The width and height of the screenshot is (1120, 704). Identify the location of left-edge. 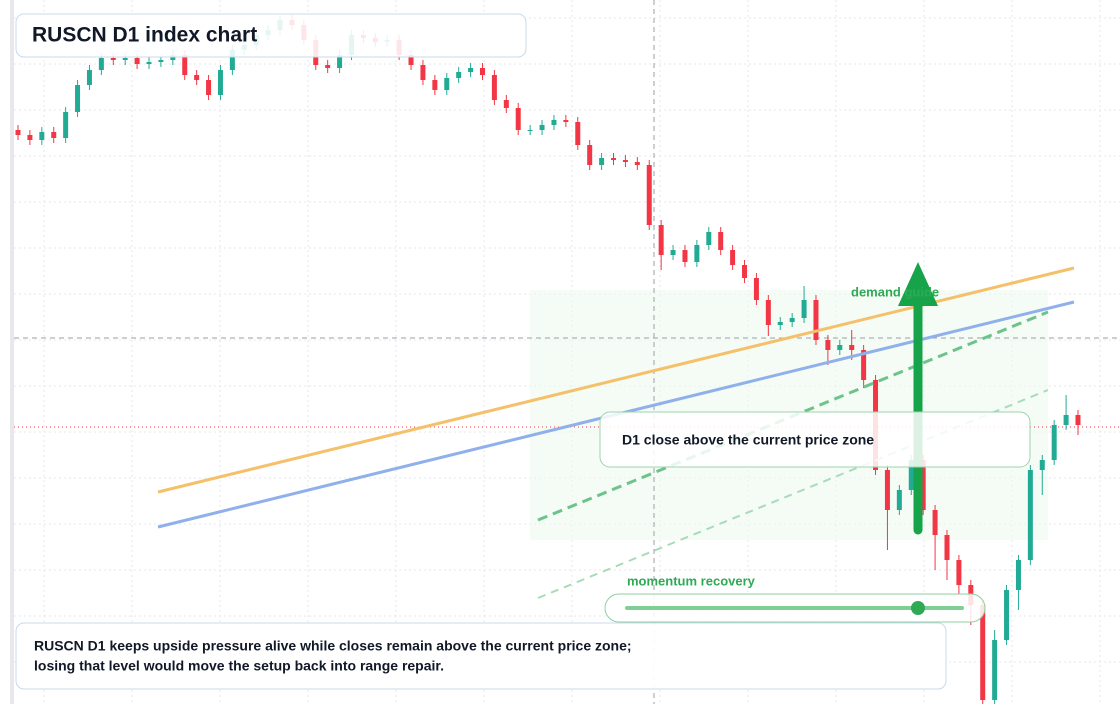
(12, 352).